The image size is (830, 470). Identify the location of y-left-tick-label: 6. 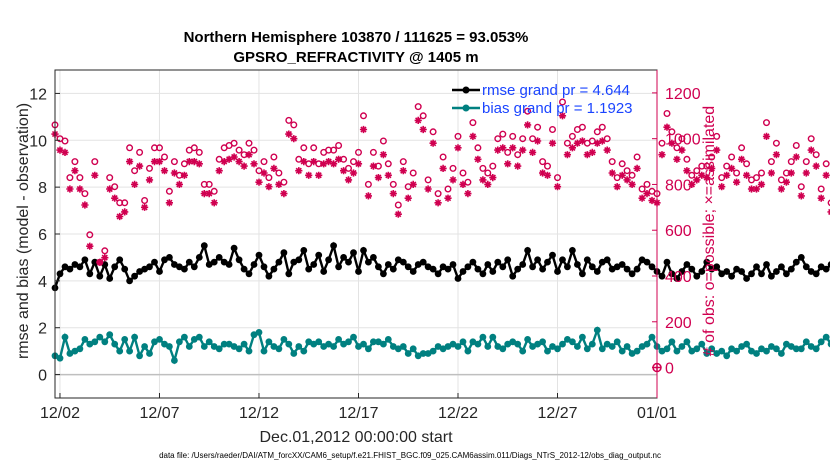
(42, 235).